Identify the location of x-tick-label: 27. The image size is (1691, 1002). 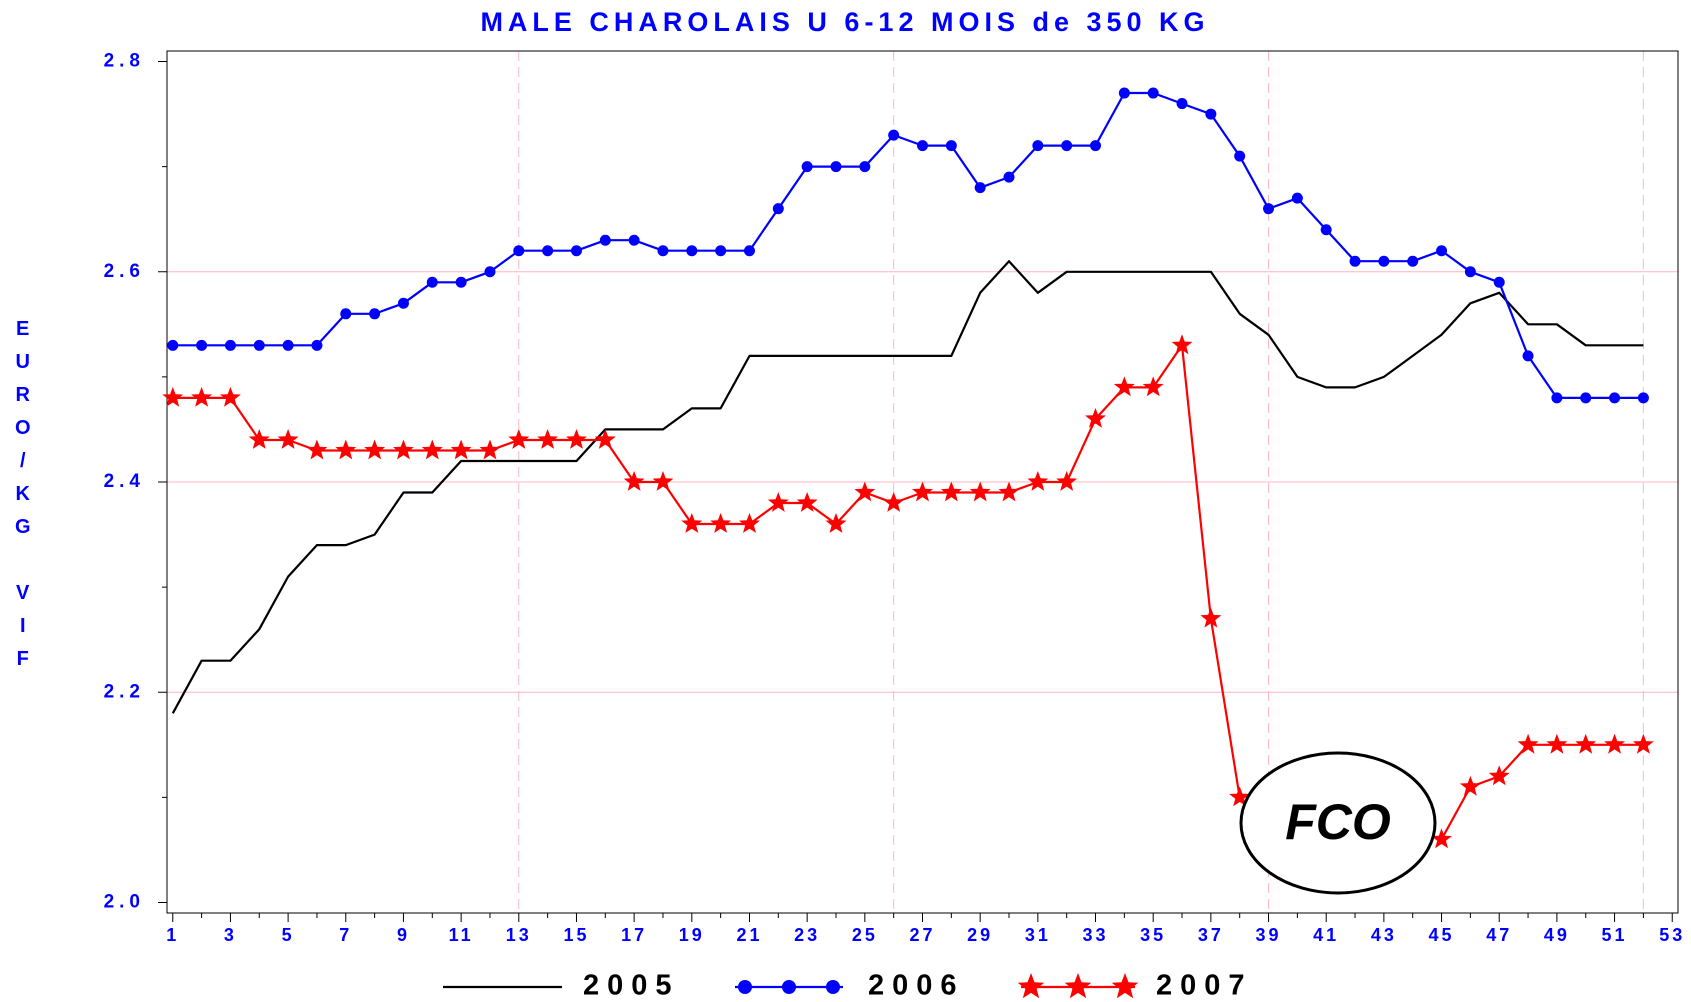
(922, 935).